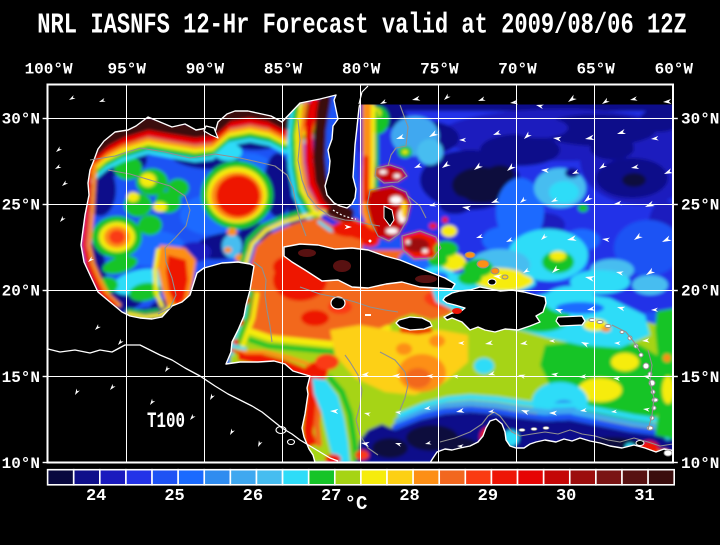 The image size is (720, 545). I want to click on svg-text: 65°W, so click(595, 70).